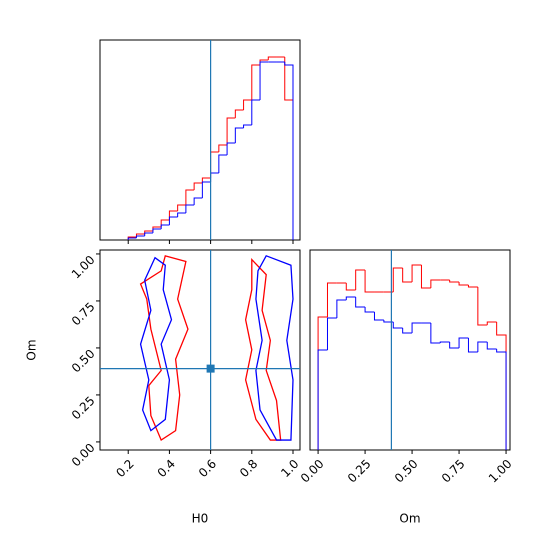 This screenshot has width=550, height=550. I want to click on y-axis-label: Om, so click(32, 349).